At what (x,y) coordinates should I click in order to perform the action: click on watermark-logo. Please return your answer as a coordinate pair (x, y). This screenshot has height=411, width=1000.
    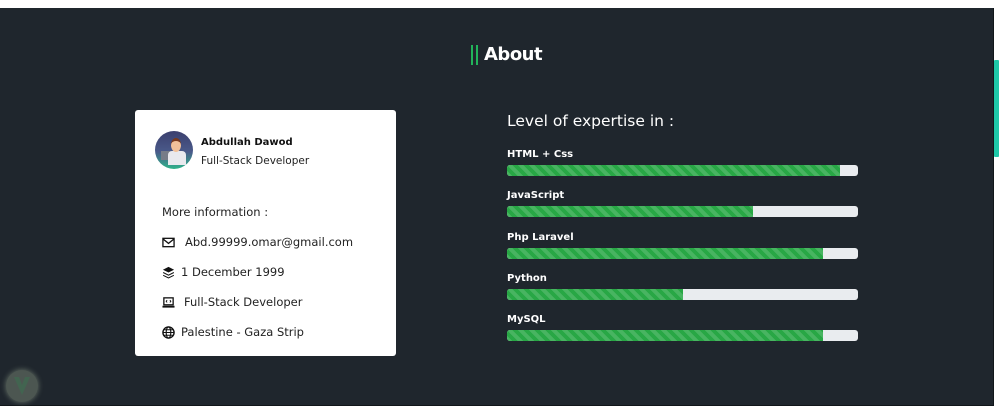
    Looking at the image, I should click on (22, 386).